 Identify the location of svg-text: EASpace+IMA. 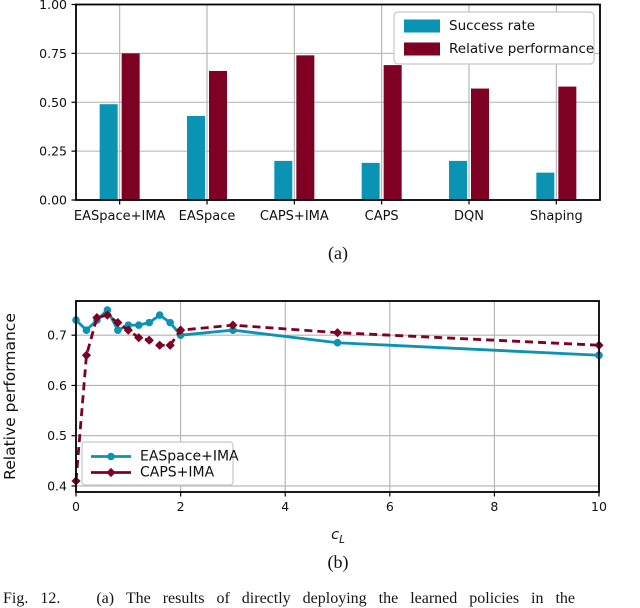
(120, 216).